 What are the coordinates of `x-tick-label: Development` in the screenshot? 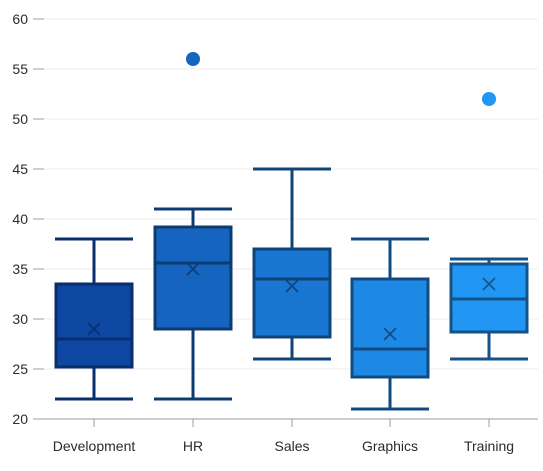 It's located at (94, 446).